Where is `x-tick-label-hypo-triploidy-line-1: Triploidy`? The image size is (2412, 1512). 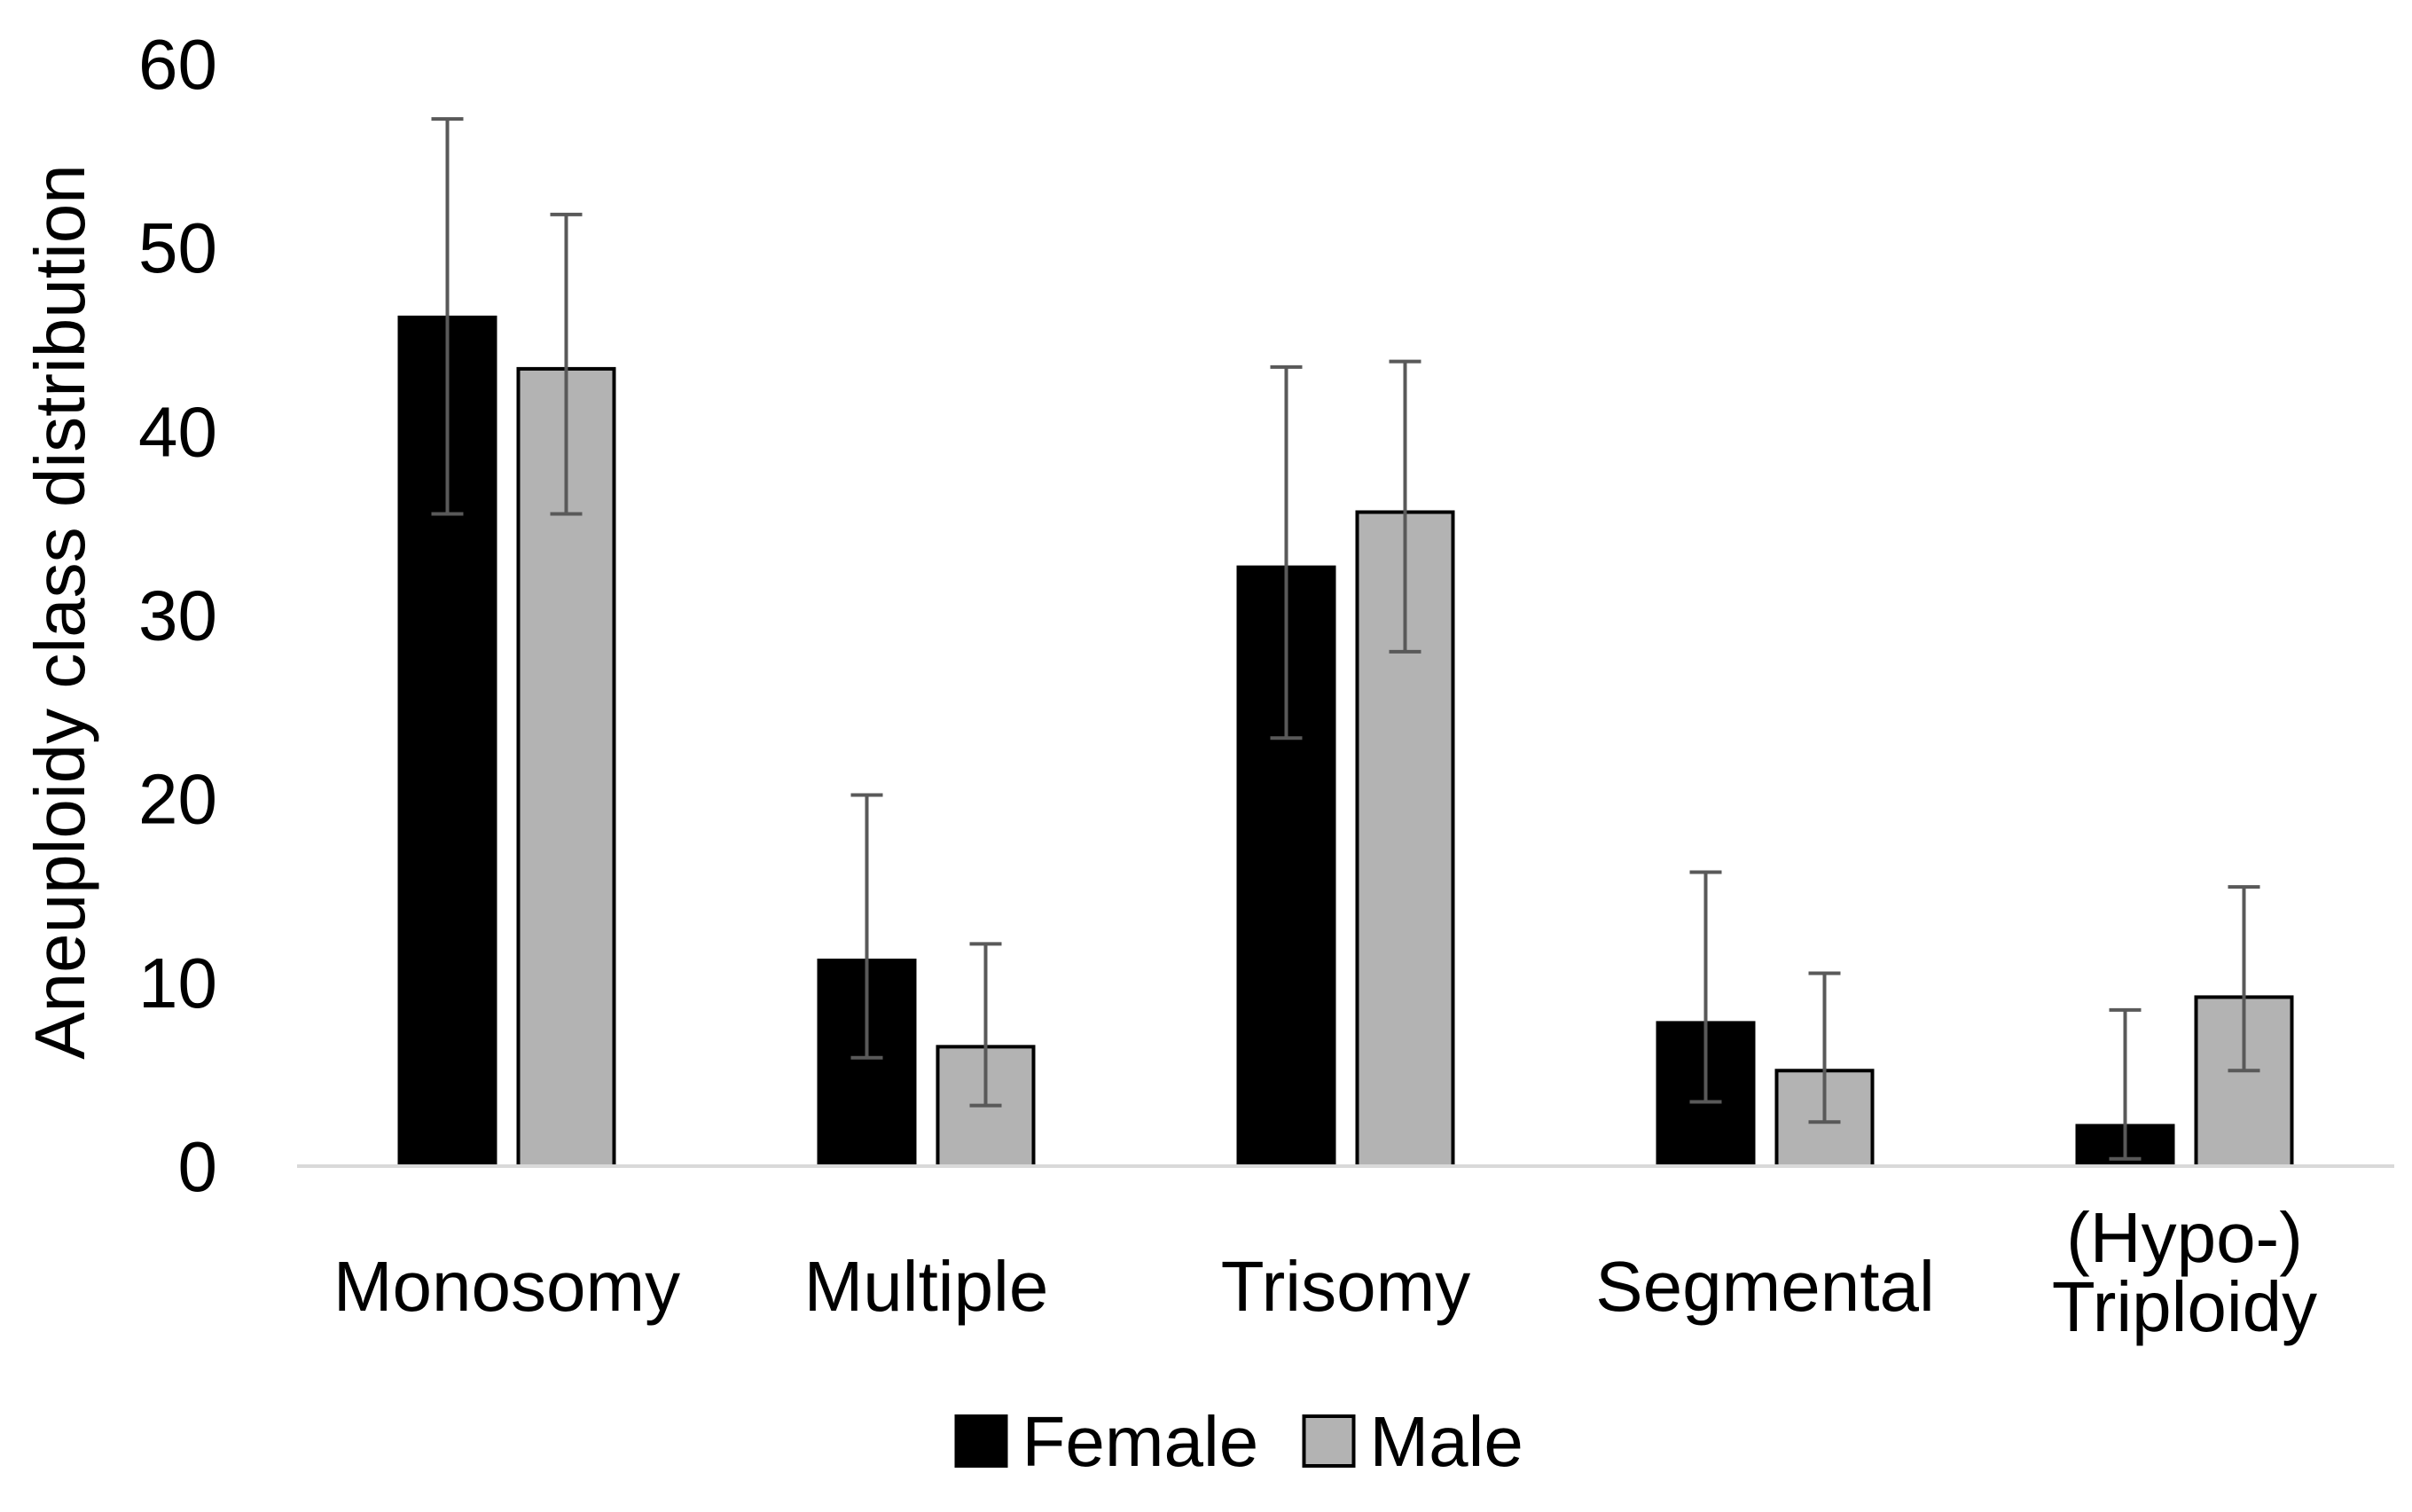
x-tick-label-hypo-triploidy-line-1: Triploidy is located at coordinates (2184, 1306).